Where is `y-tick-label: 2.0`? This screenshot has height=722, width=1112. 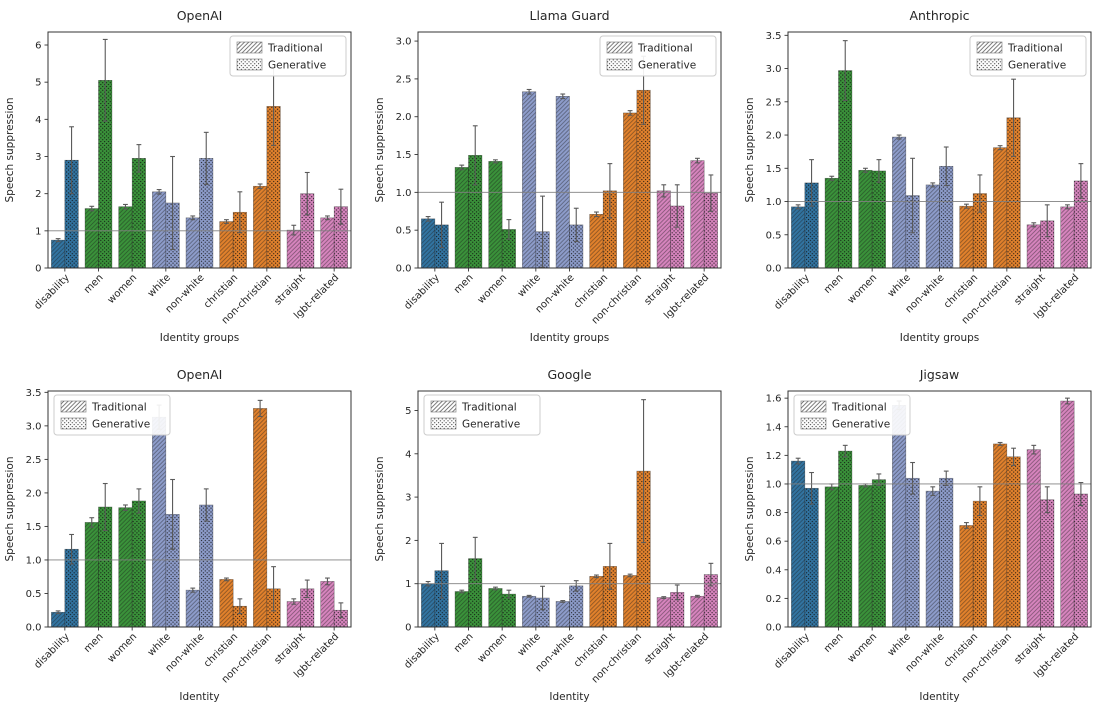 y-tick-label: 2.0 is located at coordinates (34, 493).